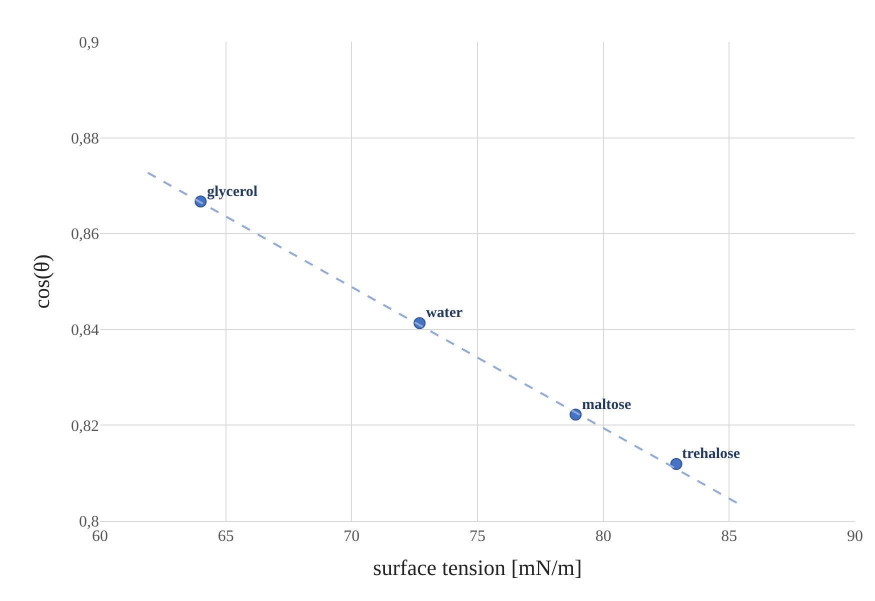 The height and width of the screenshot is (601, 875). What do you see at coordinates (89, 522) in the screenshot?
I see `y-tick-label: 0,8` at bounding box center [89, 522].